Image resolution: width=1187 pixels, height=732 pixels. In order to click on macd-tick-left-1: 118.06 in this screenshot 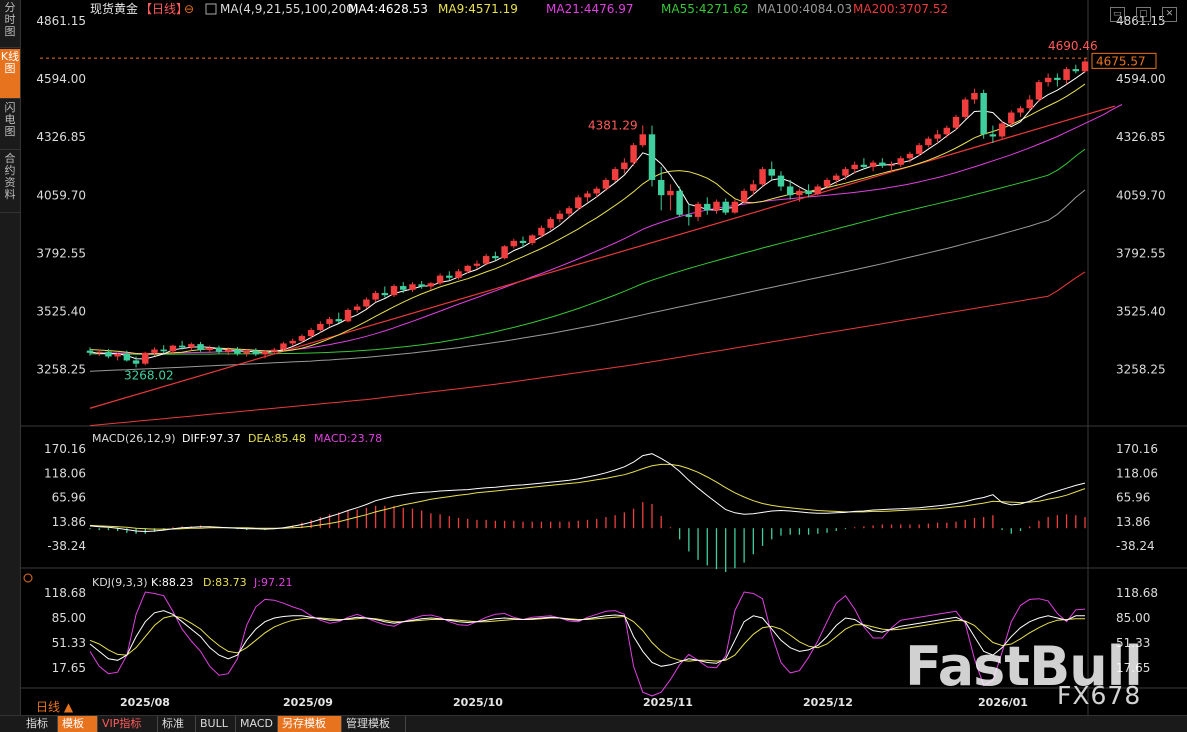, I will do `click(65, 473)`.